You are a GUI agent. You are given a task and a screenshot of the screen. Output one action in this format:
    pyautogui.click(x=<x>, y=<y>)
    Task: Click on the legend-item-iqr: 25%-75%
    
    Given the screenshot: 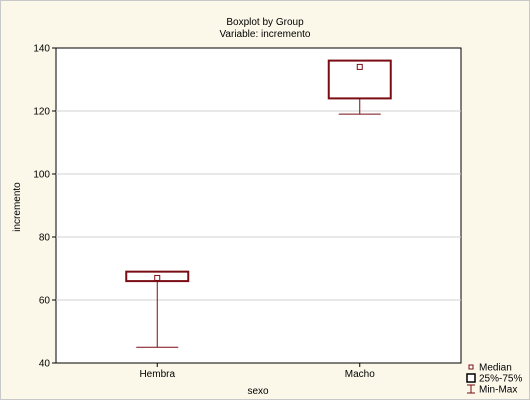 What is the action you would take?
    pyautogui.click(x=494, y=379)
    